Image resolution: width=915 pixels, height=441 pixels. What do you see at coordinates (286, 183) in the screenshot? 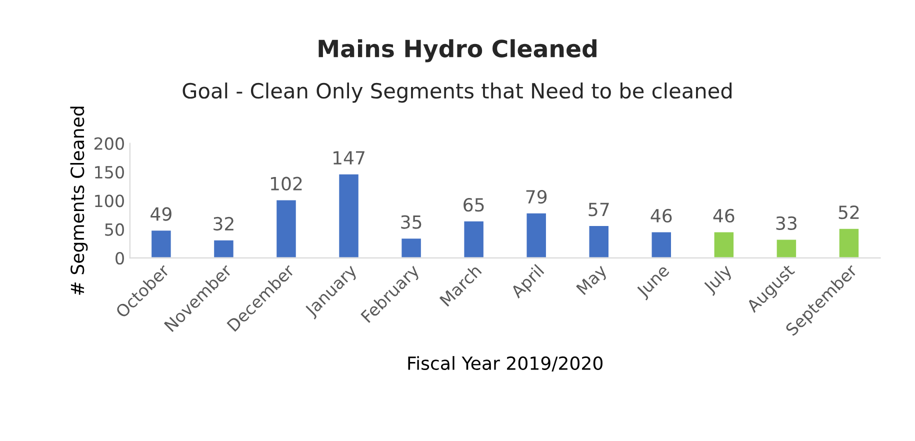
I see `data-label: 102` at bounding box center [286, 183].